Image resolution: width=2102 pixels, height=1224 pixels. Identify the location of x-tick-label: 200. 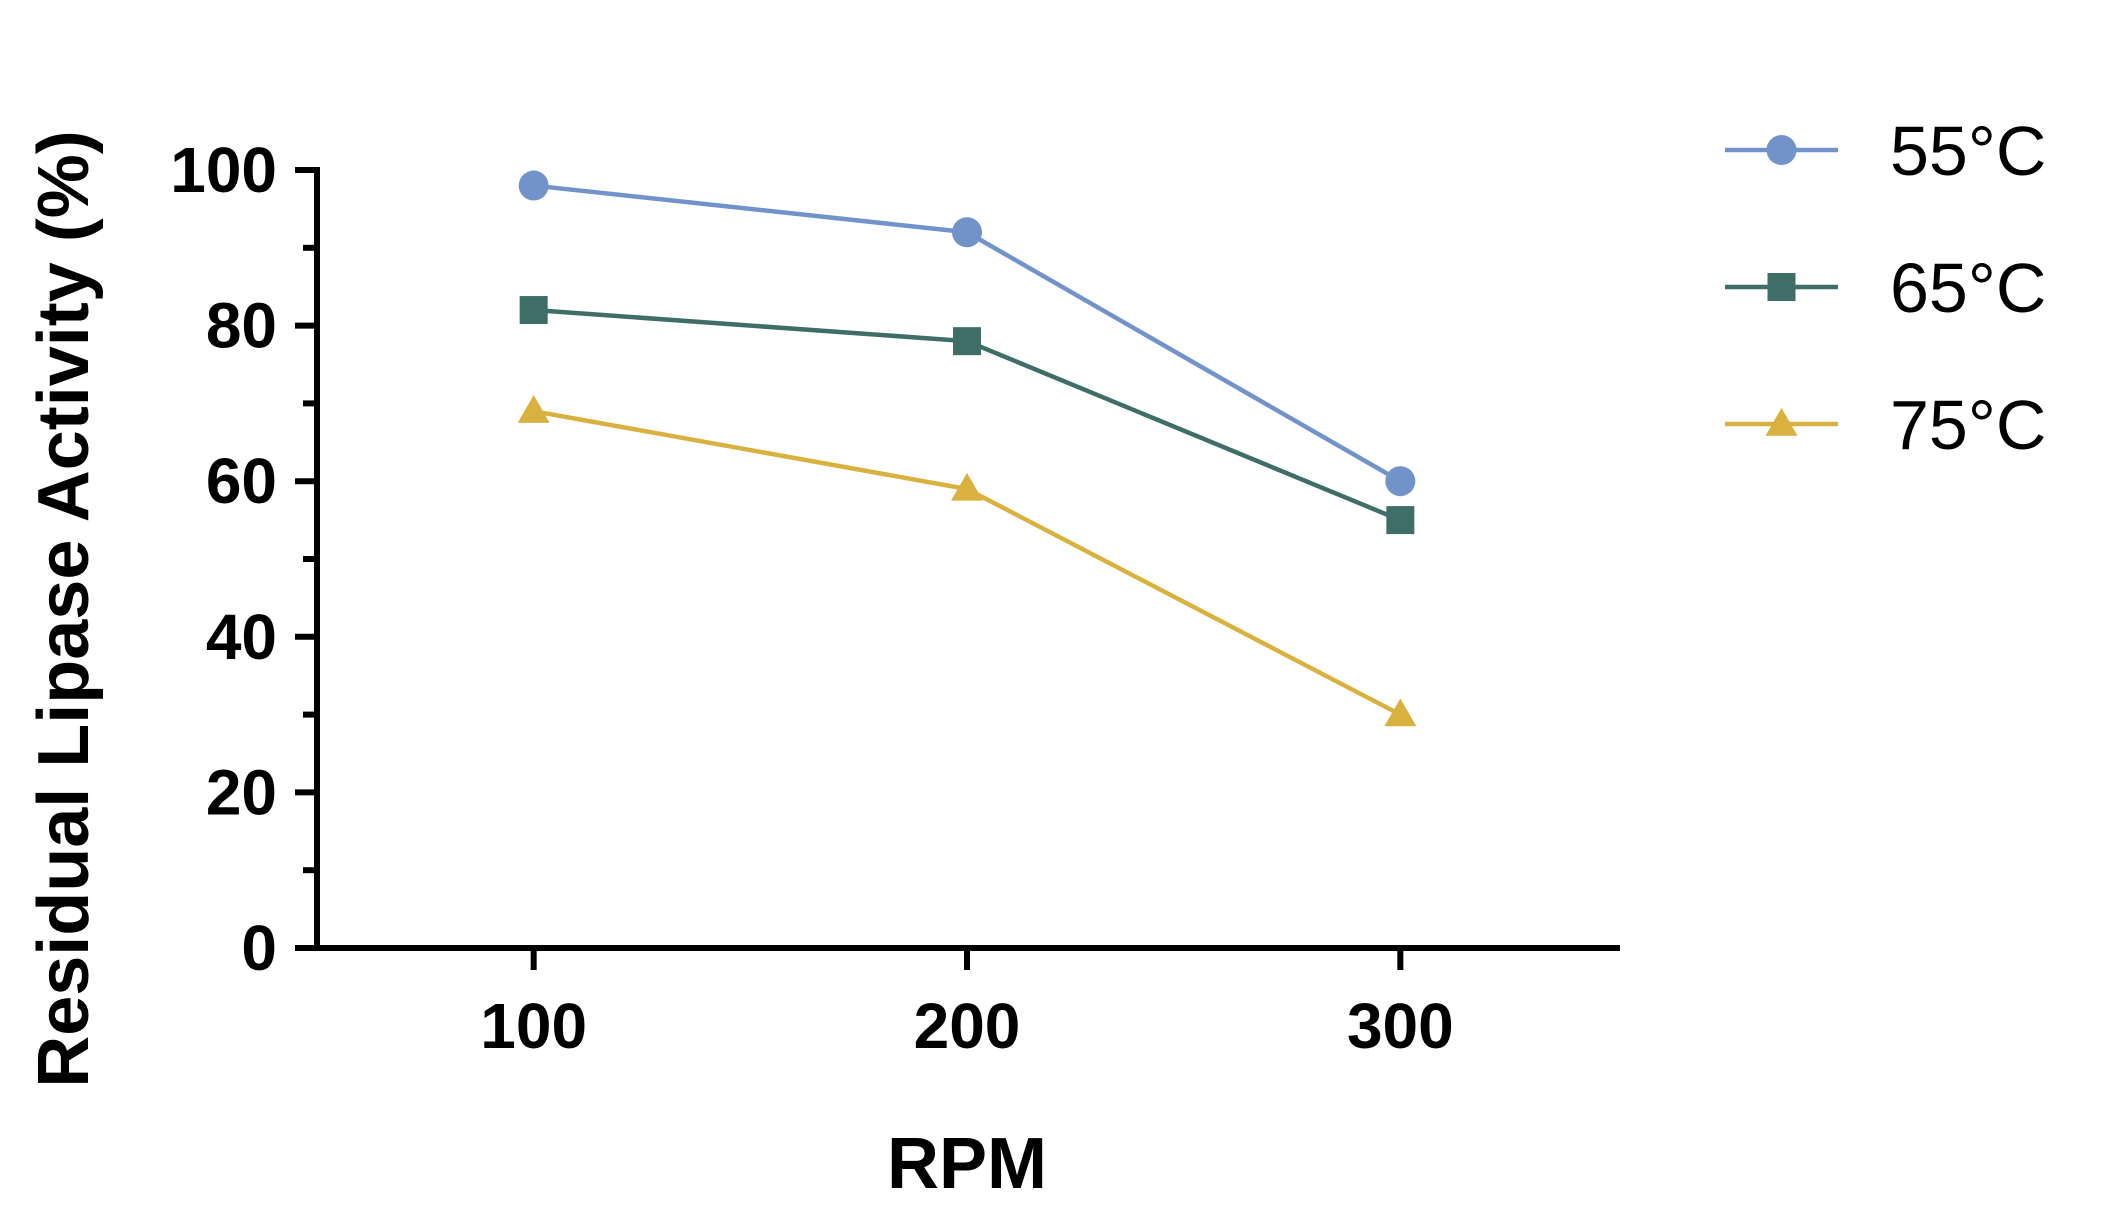
(967, 1026).